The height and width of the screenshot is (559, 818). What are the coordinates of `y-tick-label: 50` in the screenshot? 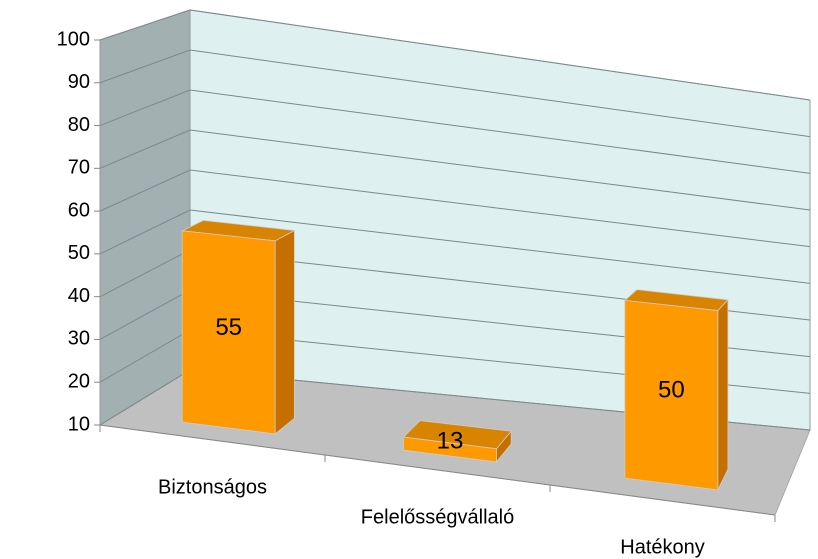 It's located at (79, 253).